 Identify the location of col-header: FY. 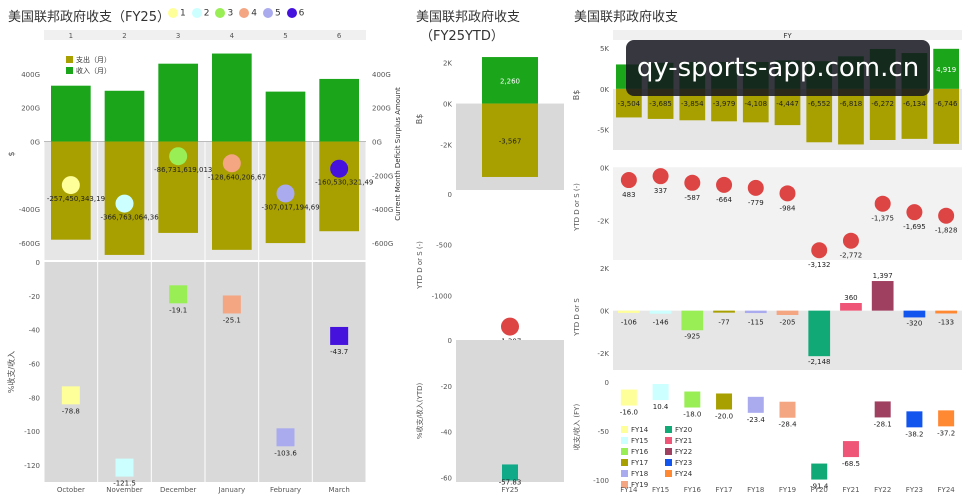
(787, 36).